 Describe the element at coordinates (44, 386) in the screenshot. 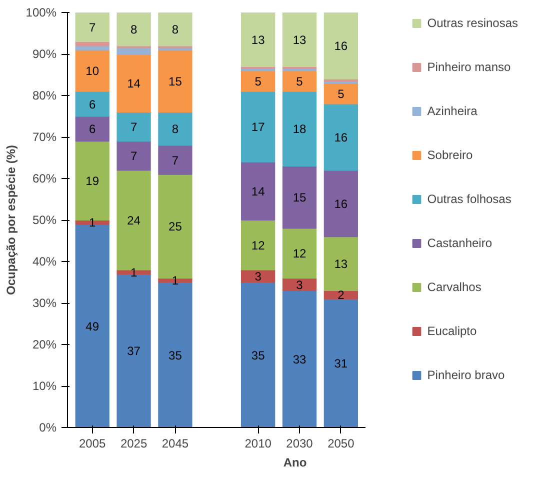

I see `y-tick-label: 10%` at that location.